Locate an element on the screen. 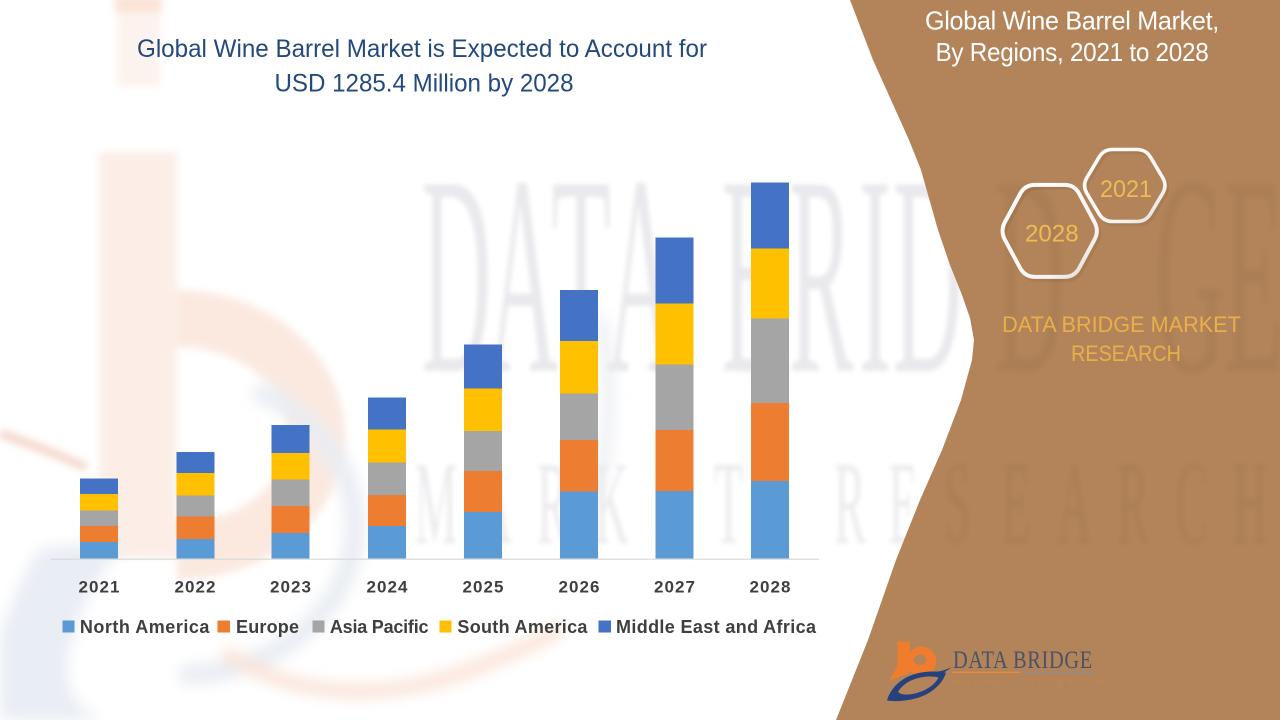 Image resolution: width=1280 pixels, height=720 pixels. svg-text: 2027 is located at coordinates (674, 587).